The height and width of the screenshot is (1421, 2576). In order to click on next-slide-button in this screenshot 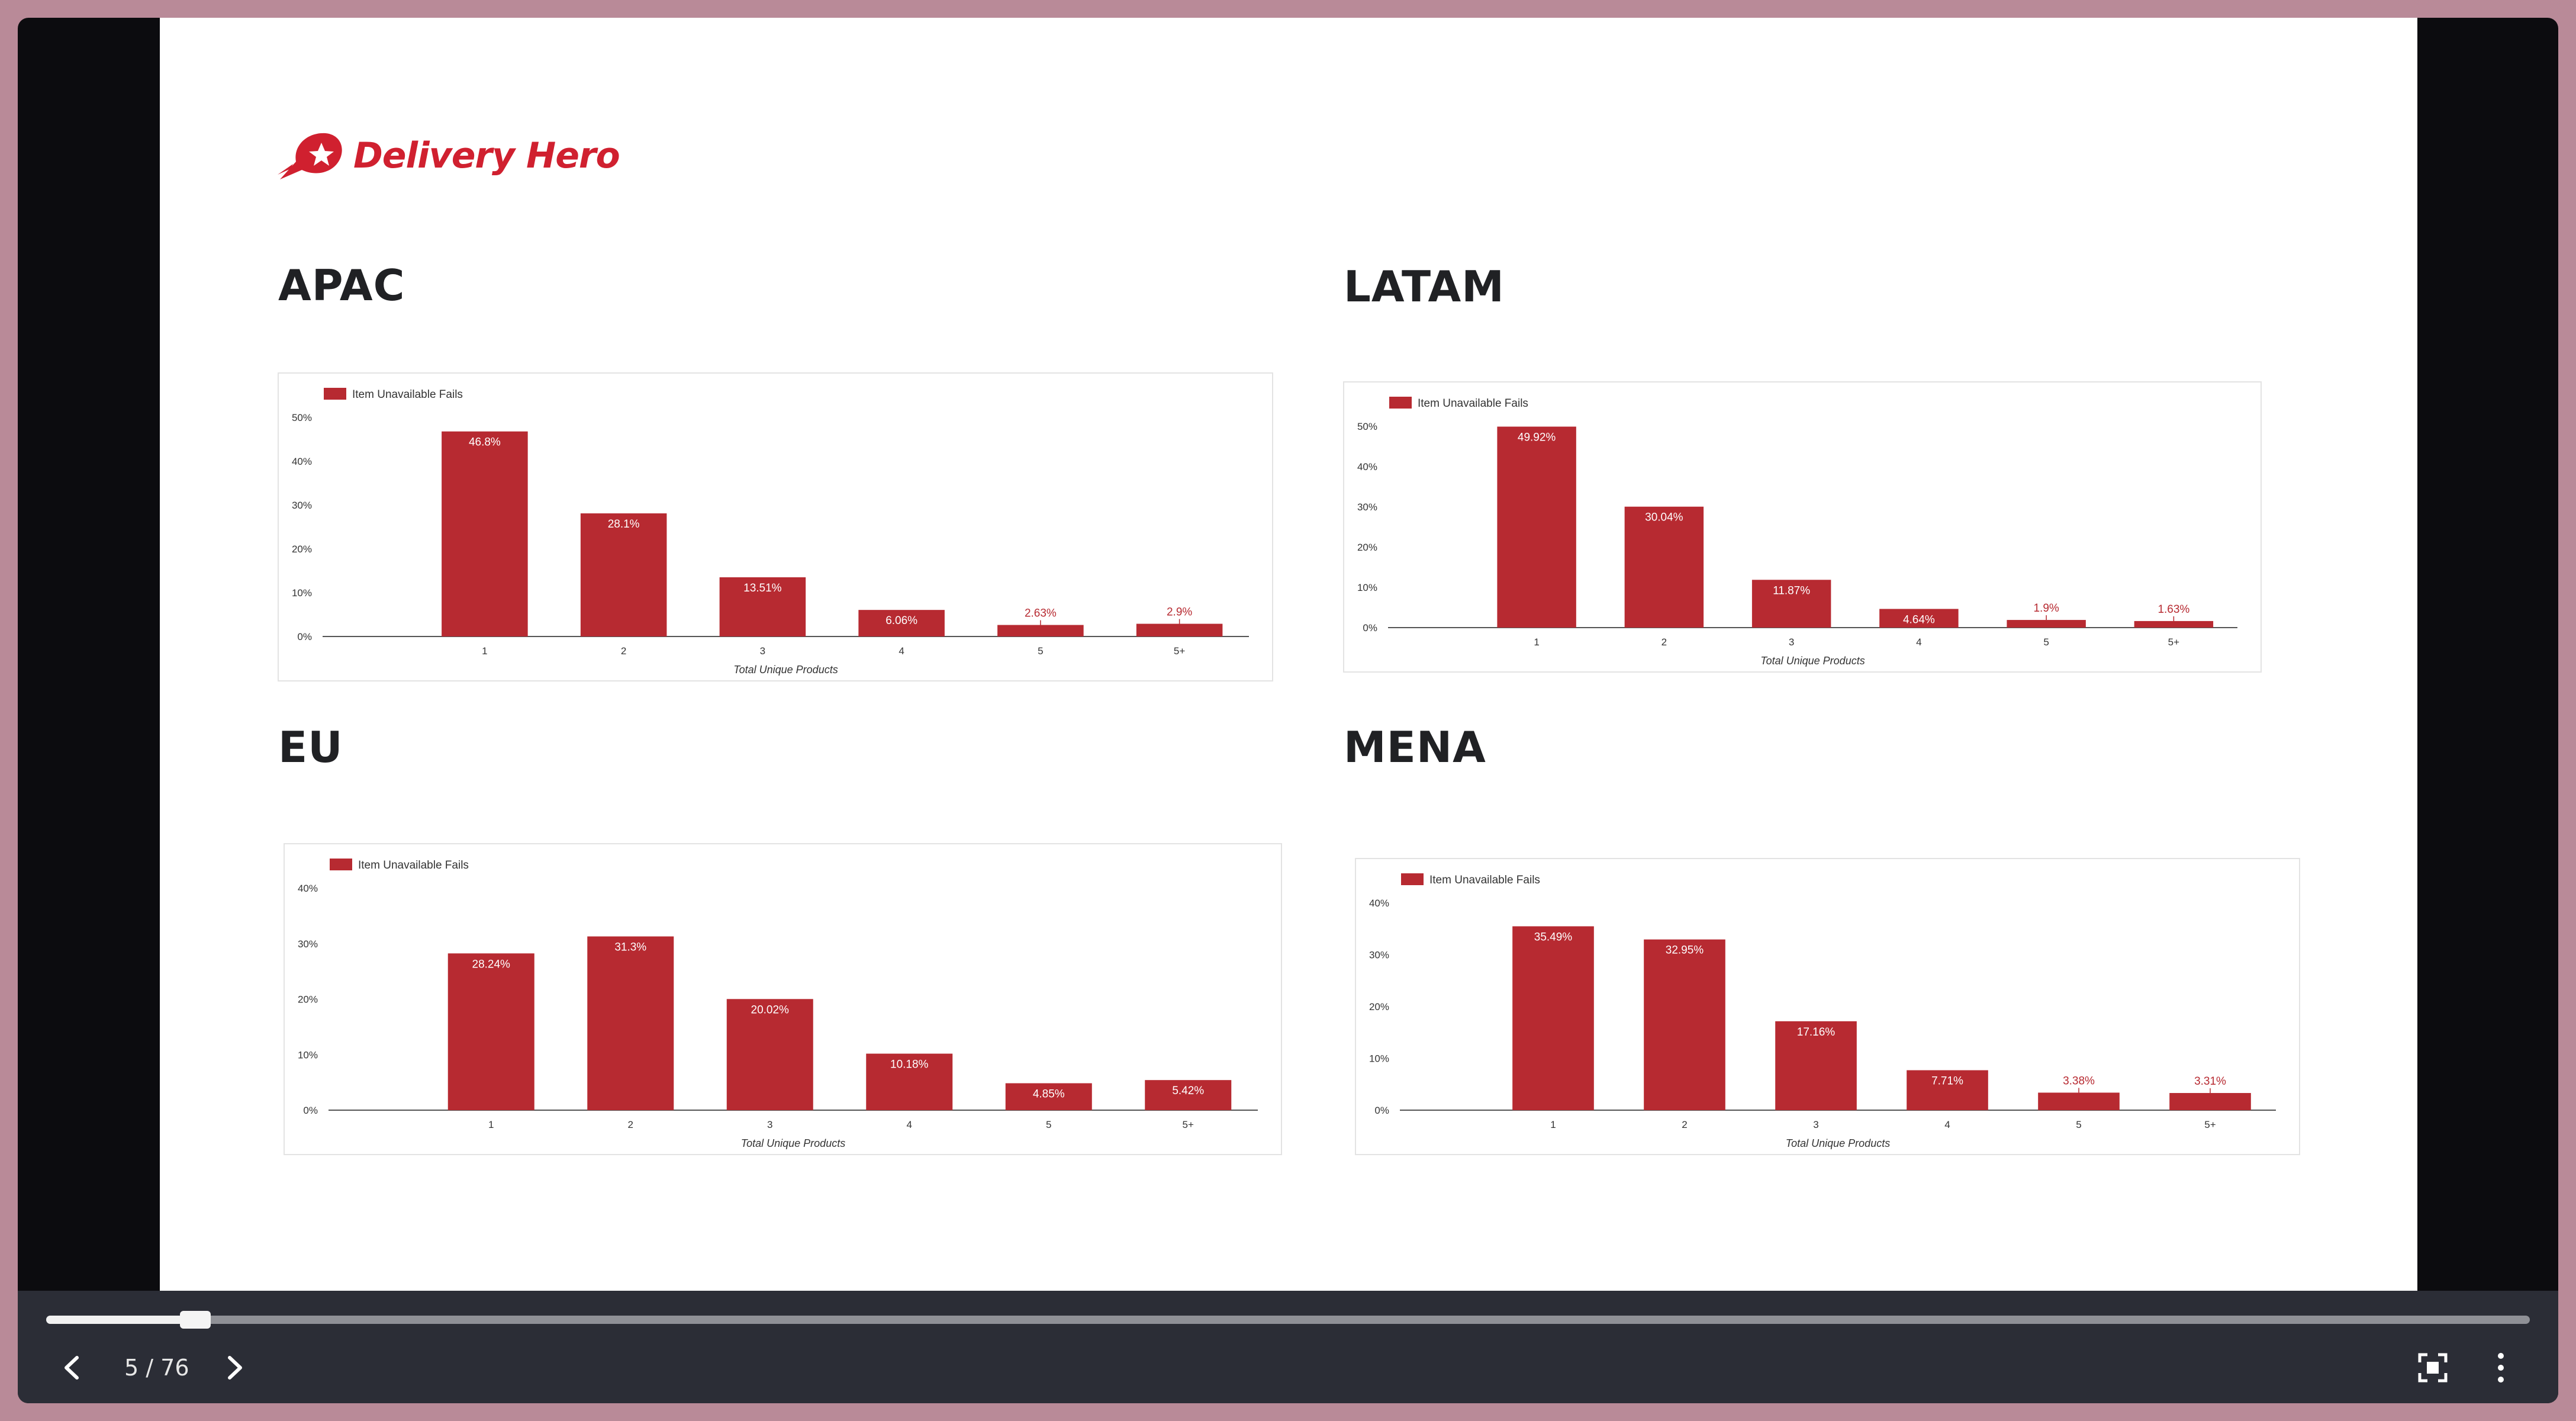, I will do `click(234, 1367)`.